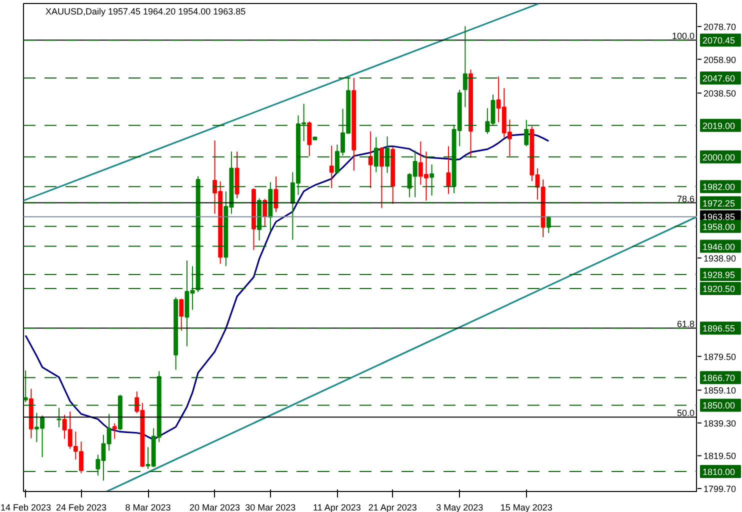  I want to click on annotation: 78.6, so click(685, 199).